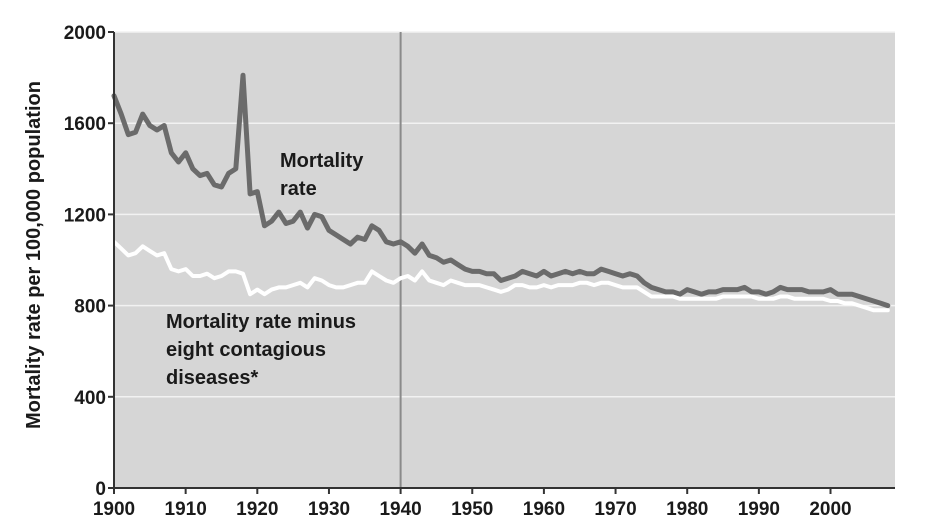  Describe the element at coordinates (100, 489) in the screenshot. I see `y-tick-label-0: 0` at that location.